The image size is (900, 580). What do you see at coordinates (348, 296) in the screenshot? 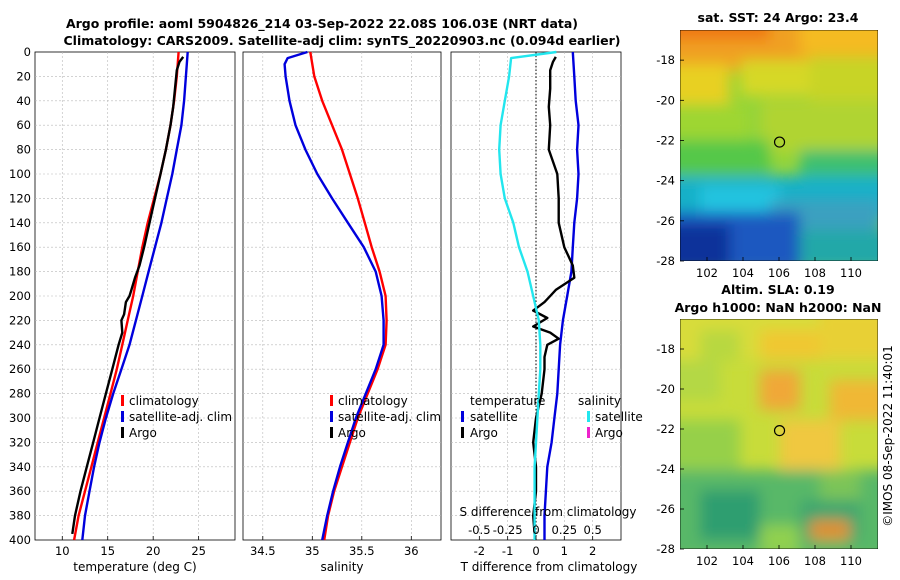
I see `series-line-clim` at bounding box center [348, 296].